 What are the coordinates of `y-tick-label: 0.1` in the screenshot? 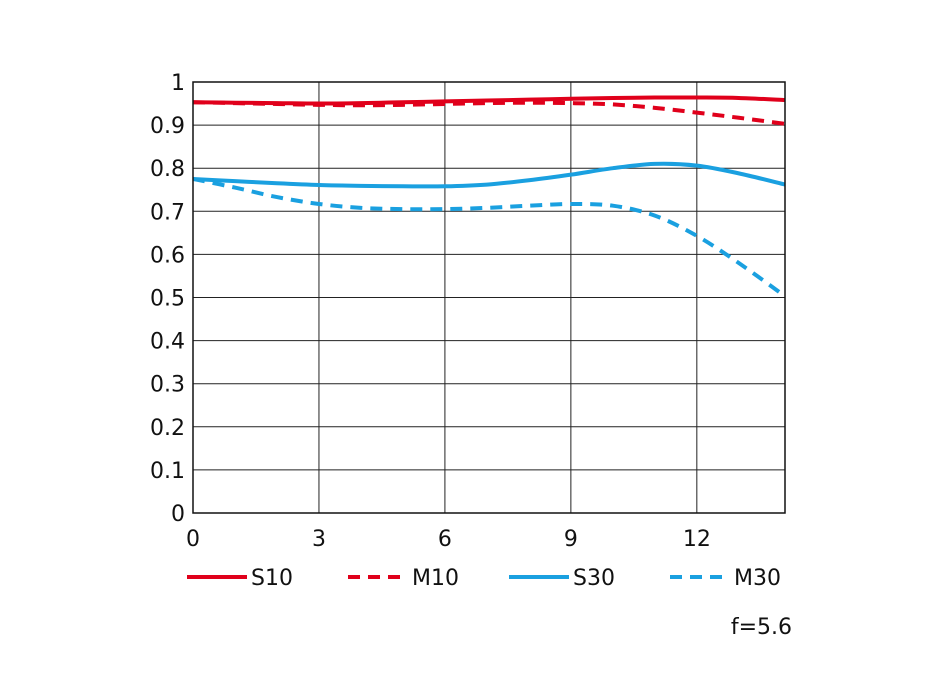 It's located at (167, 471).